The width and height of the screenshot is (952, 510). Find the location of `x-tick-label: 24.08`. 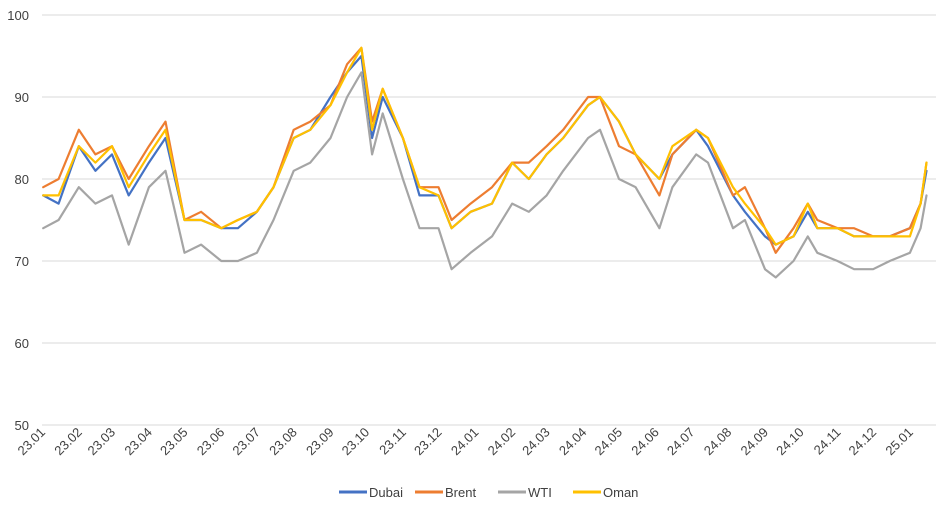

x-tick-label: 24.08 is located at coordinates (718, 442).